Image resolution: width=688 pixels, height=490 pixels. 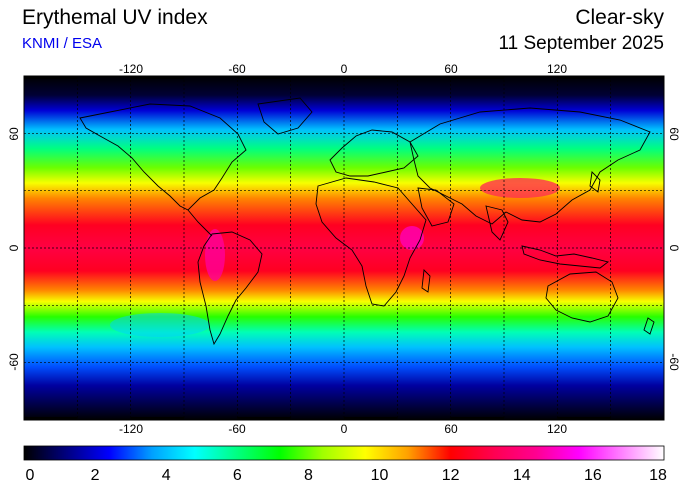 What do you see at coordinates (230, 288) in the screenshot?
I see `south-america-outline` at bounding box center [230, 288].